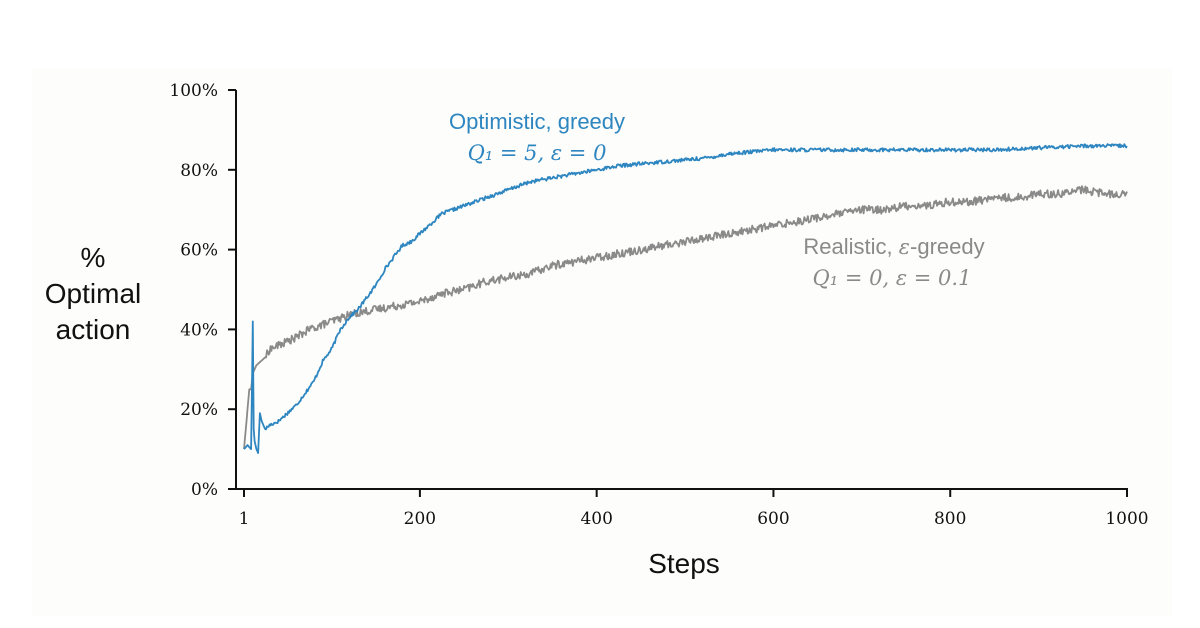 This screenshot has width=1200, height=628. I want to click on x-tick-label: 400, so click(596, 519).